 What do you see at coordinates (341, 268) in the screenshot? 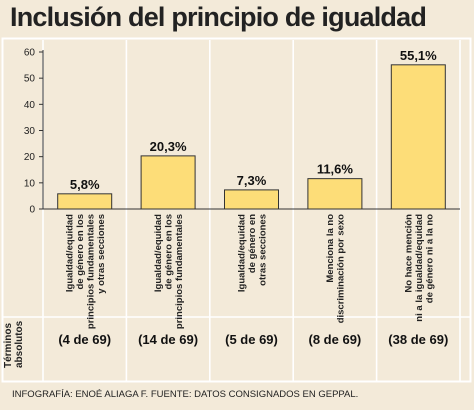
I see `category-label-line: discriminación por sexo` at bounding box center [341, 268].